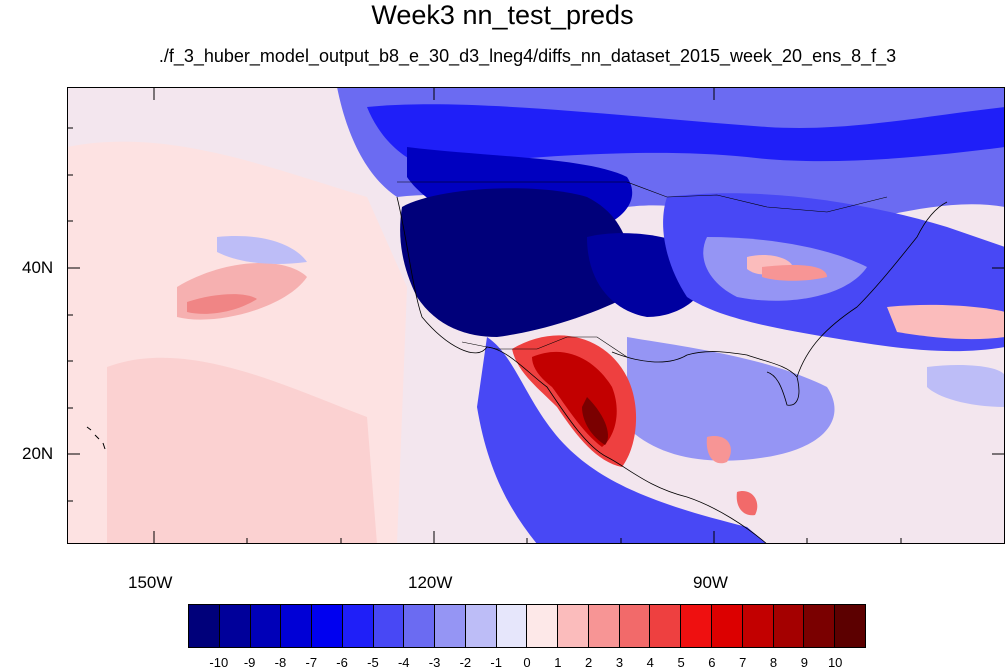 The height and width of the screenshot is (672, 1005). Describe the element at coordinates (150, 582) in the screenshot. I see `lon-label-150w: 150W` at that location.